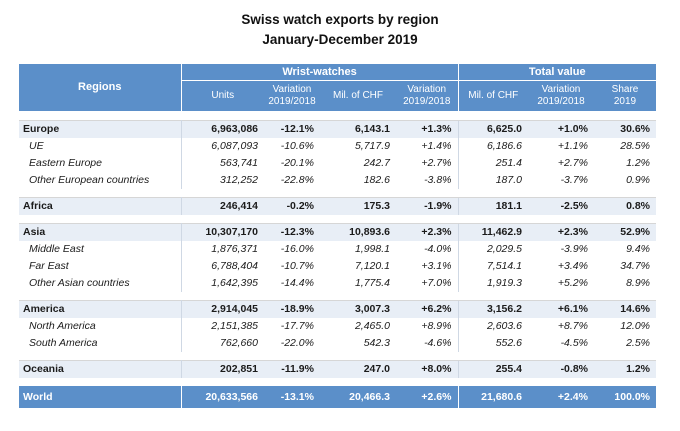 The image size is (680, 431). What do you see at coordinates (222, 368) in the screenshot?
I see `units-value: 202,851` at bounding box center [222, 368].